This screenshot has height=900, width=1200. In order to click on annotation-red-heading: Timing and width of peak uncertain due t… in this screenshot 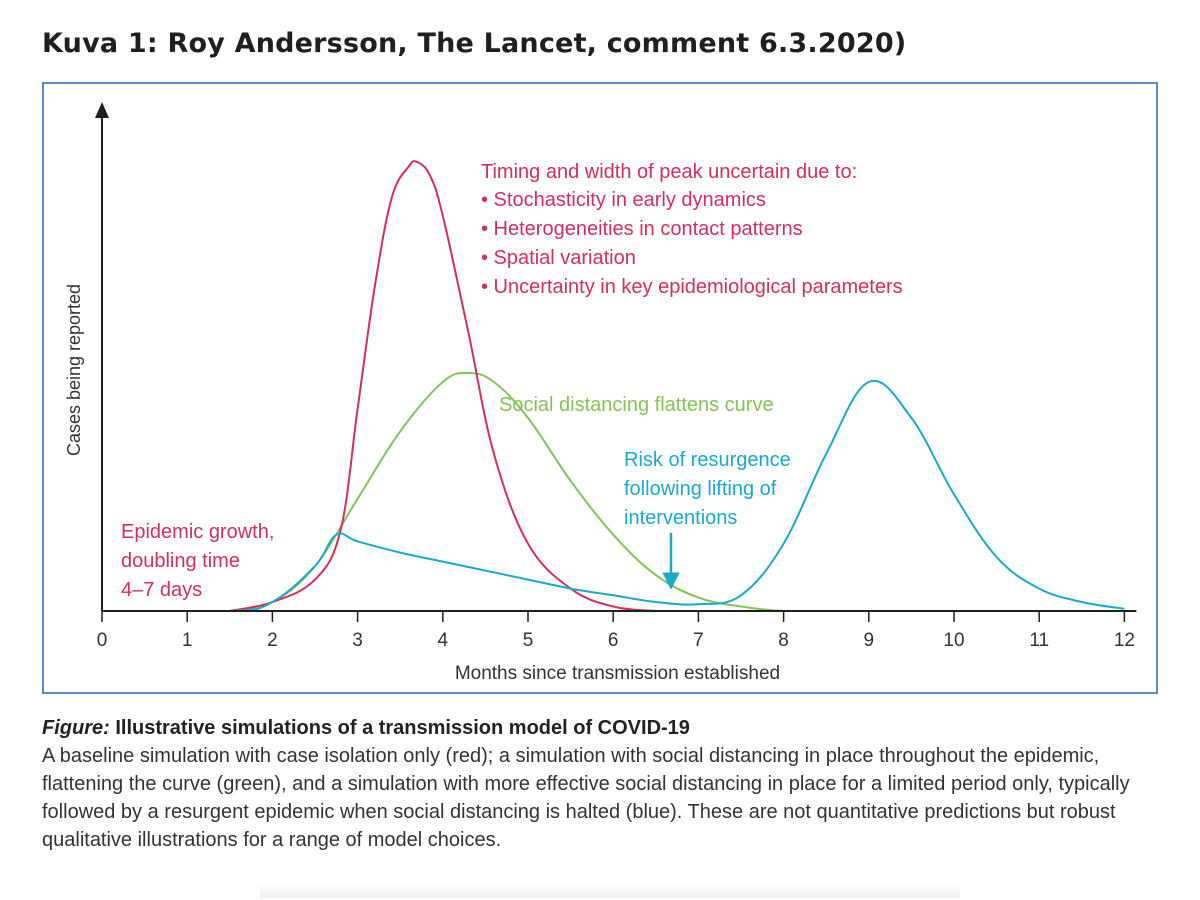, I will do `click(669, 172)`.